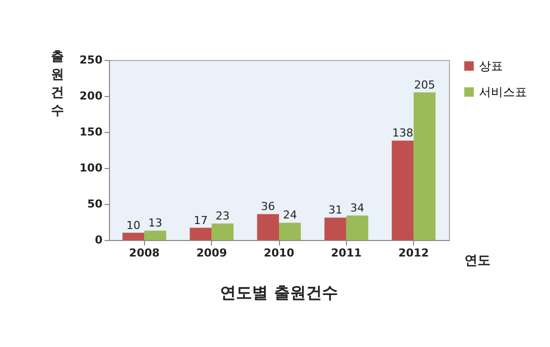 The height and width of the screenshot is (347, 550). Describe the element at coordinates (155, 223) in the screenshot. I see `data-label: 13` at that location.